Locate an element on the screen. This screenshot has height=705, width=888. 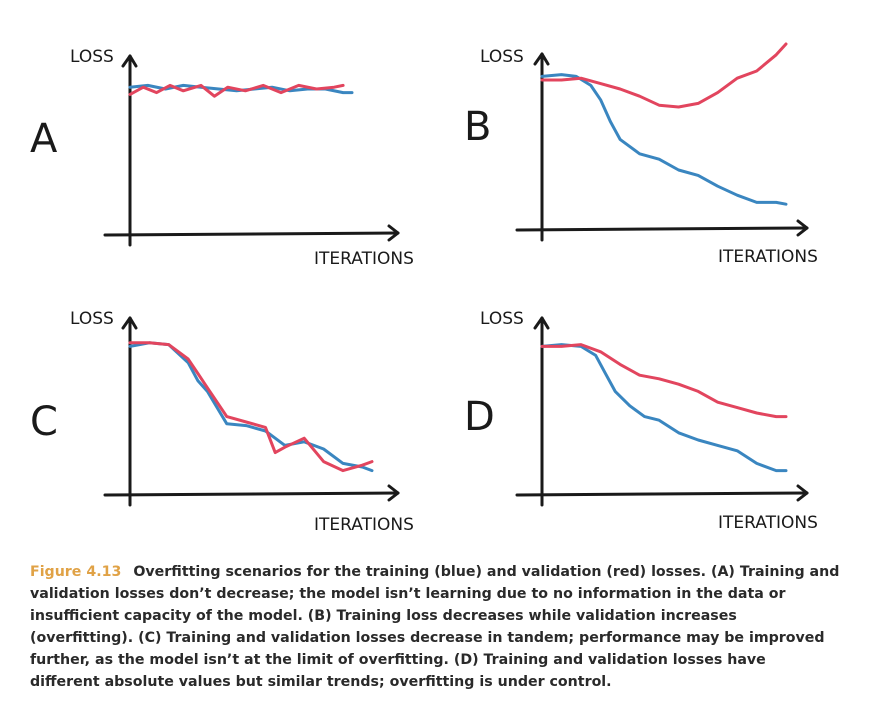
panel-label: D is located at coordinates (479, 417).